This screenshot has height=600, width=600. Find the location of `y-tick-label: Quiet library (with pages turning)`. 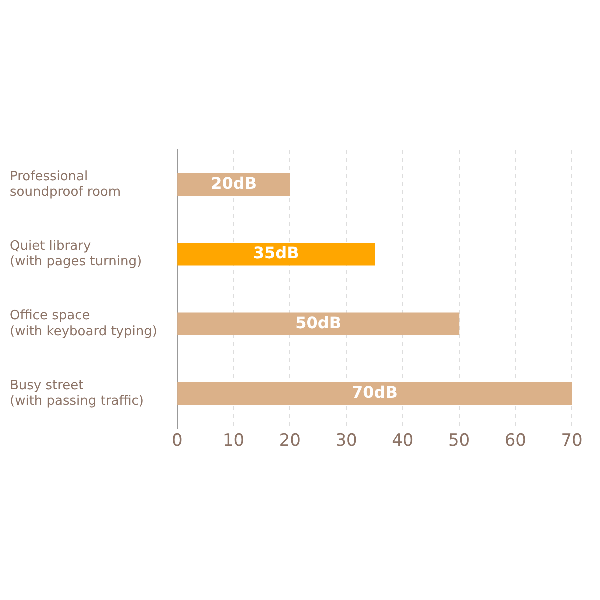

y-tick-label: Quiet library (with pages turning) is located at coordinates (76, 254).